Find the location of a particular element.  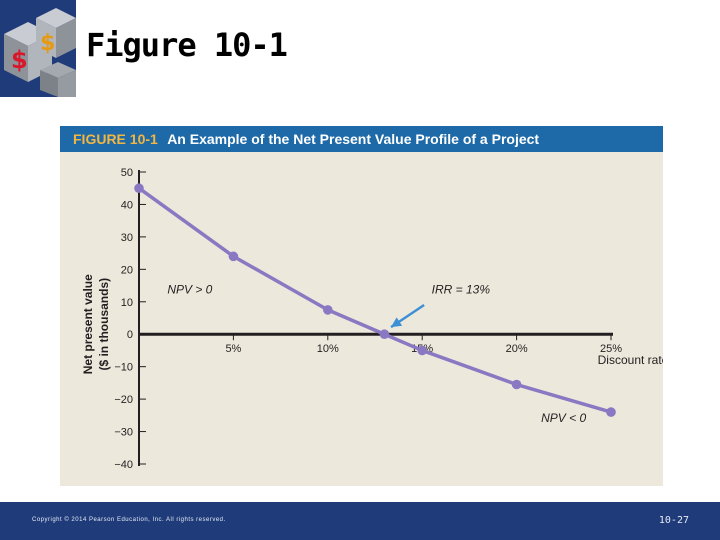

npv-positive-label: NPV > 0 is located at coordinates (189, 290).